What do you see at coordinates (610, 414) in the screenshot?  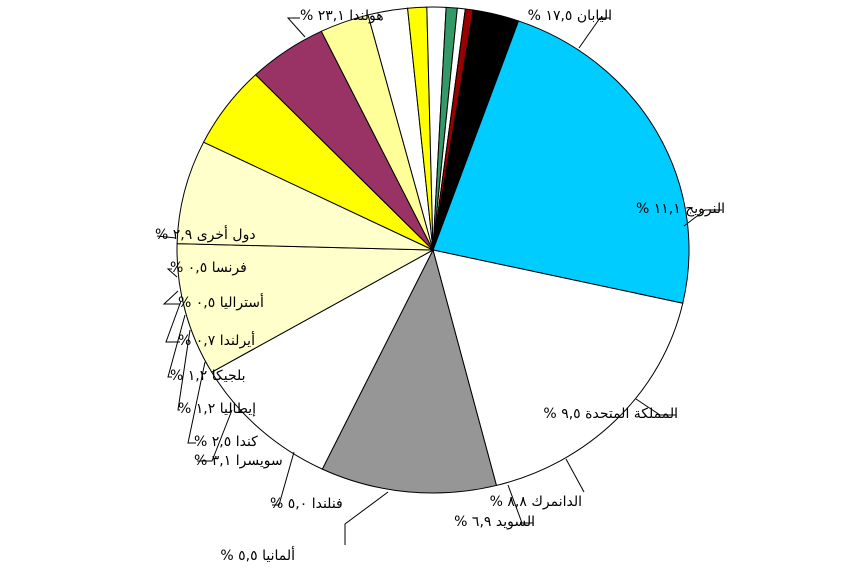 I see `slice-label-3: المملكة المتحدة ٩,٥ %` at bounding box center [610, 414].